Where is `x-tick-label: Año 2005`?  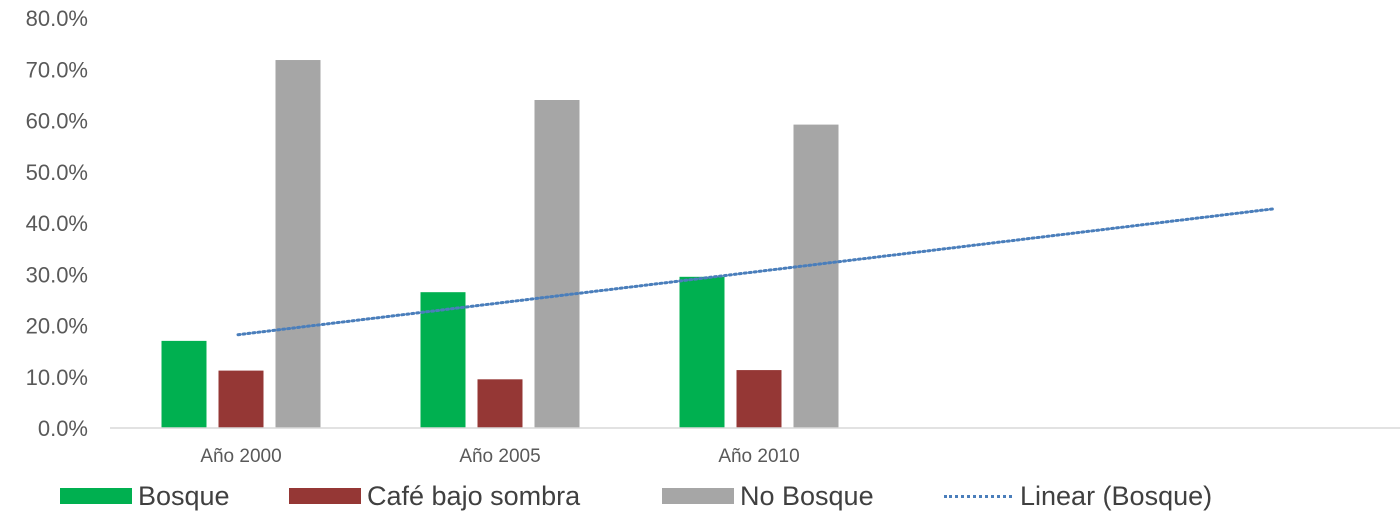
x-tick-label: Año 2005 is located at coordinates (499, 456).